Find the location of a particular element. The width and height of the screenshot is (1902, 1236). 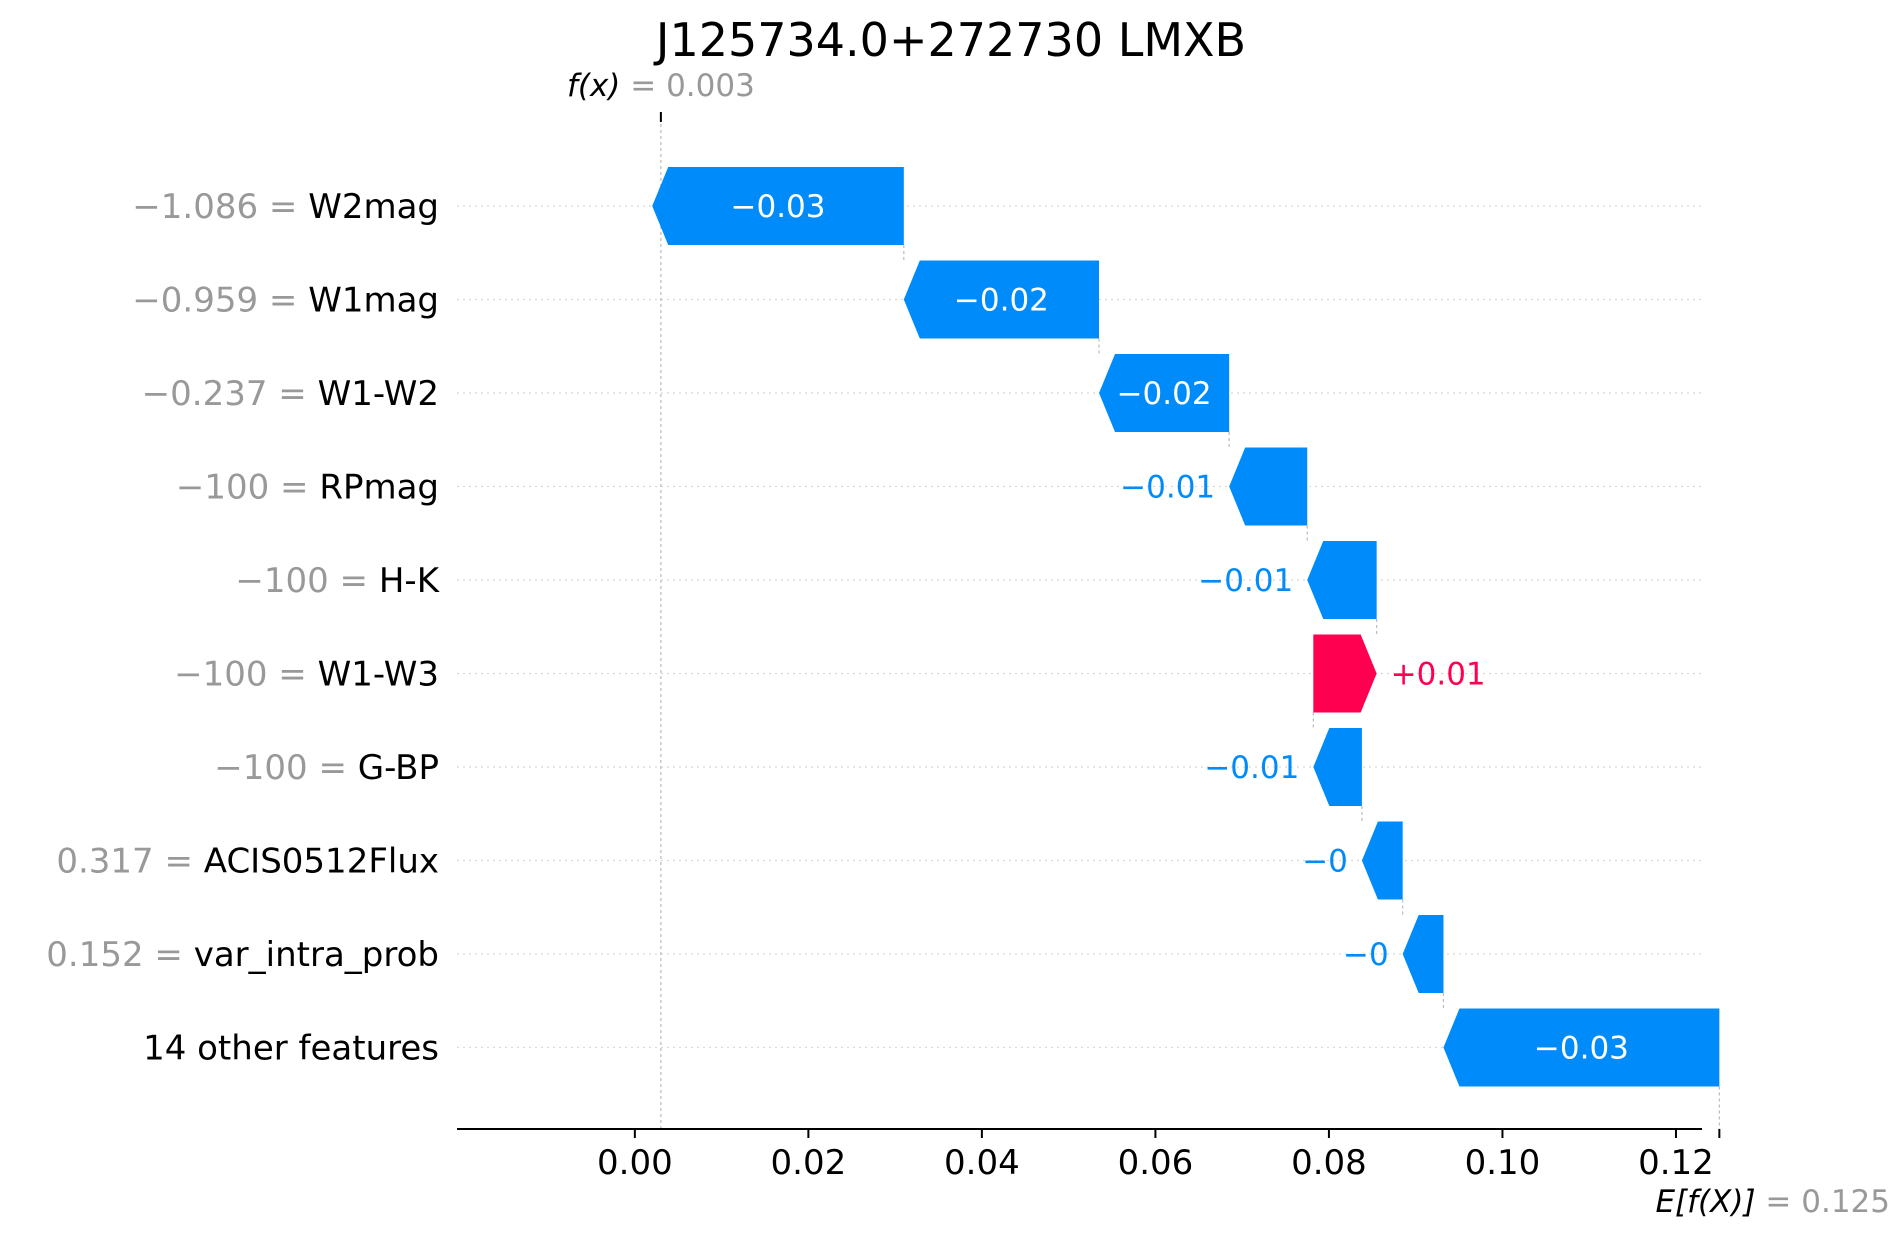

feature-name: 14 other features is located at coordinates (291, 1049).